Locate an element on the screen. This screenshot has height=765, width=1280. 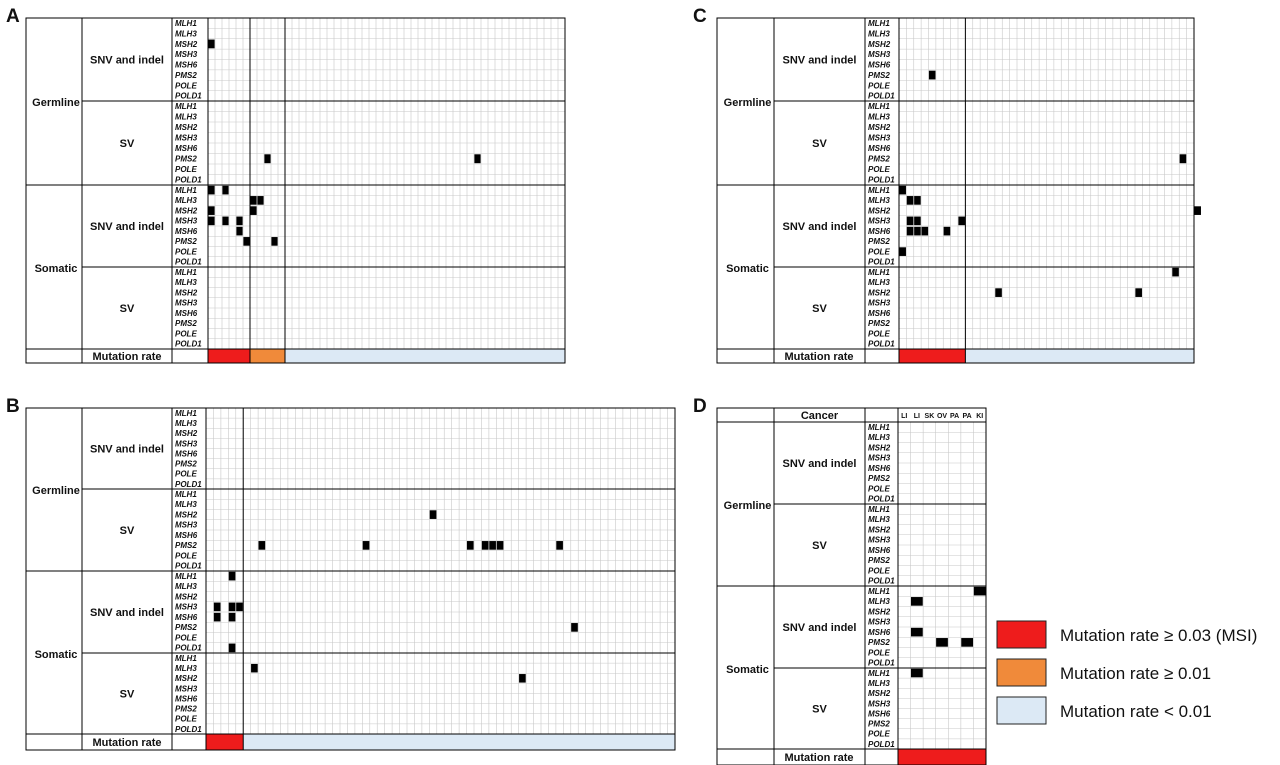
cancer-header: Cancer is located at coordinates (820, 416).